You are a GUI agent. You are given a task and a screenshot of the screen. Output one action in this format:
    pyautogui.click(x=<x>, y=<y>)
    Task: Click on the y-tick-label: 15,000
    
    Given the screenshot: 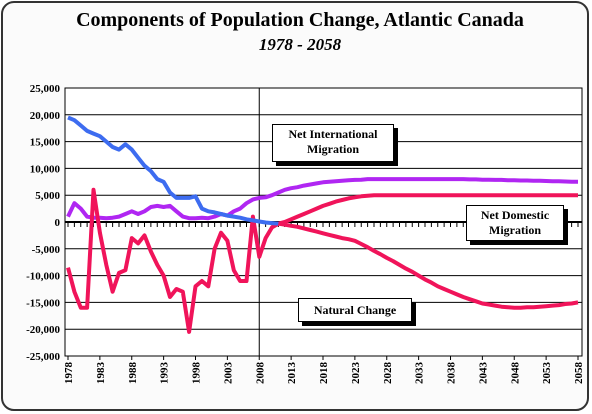 What is the action you would take?
    pyautogui.click(x=45, y=143)
    